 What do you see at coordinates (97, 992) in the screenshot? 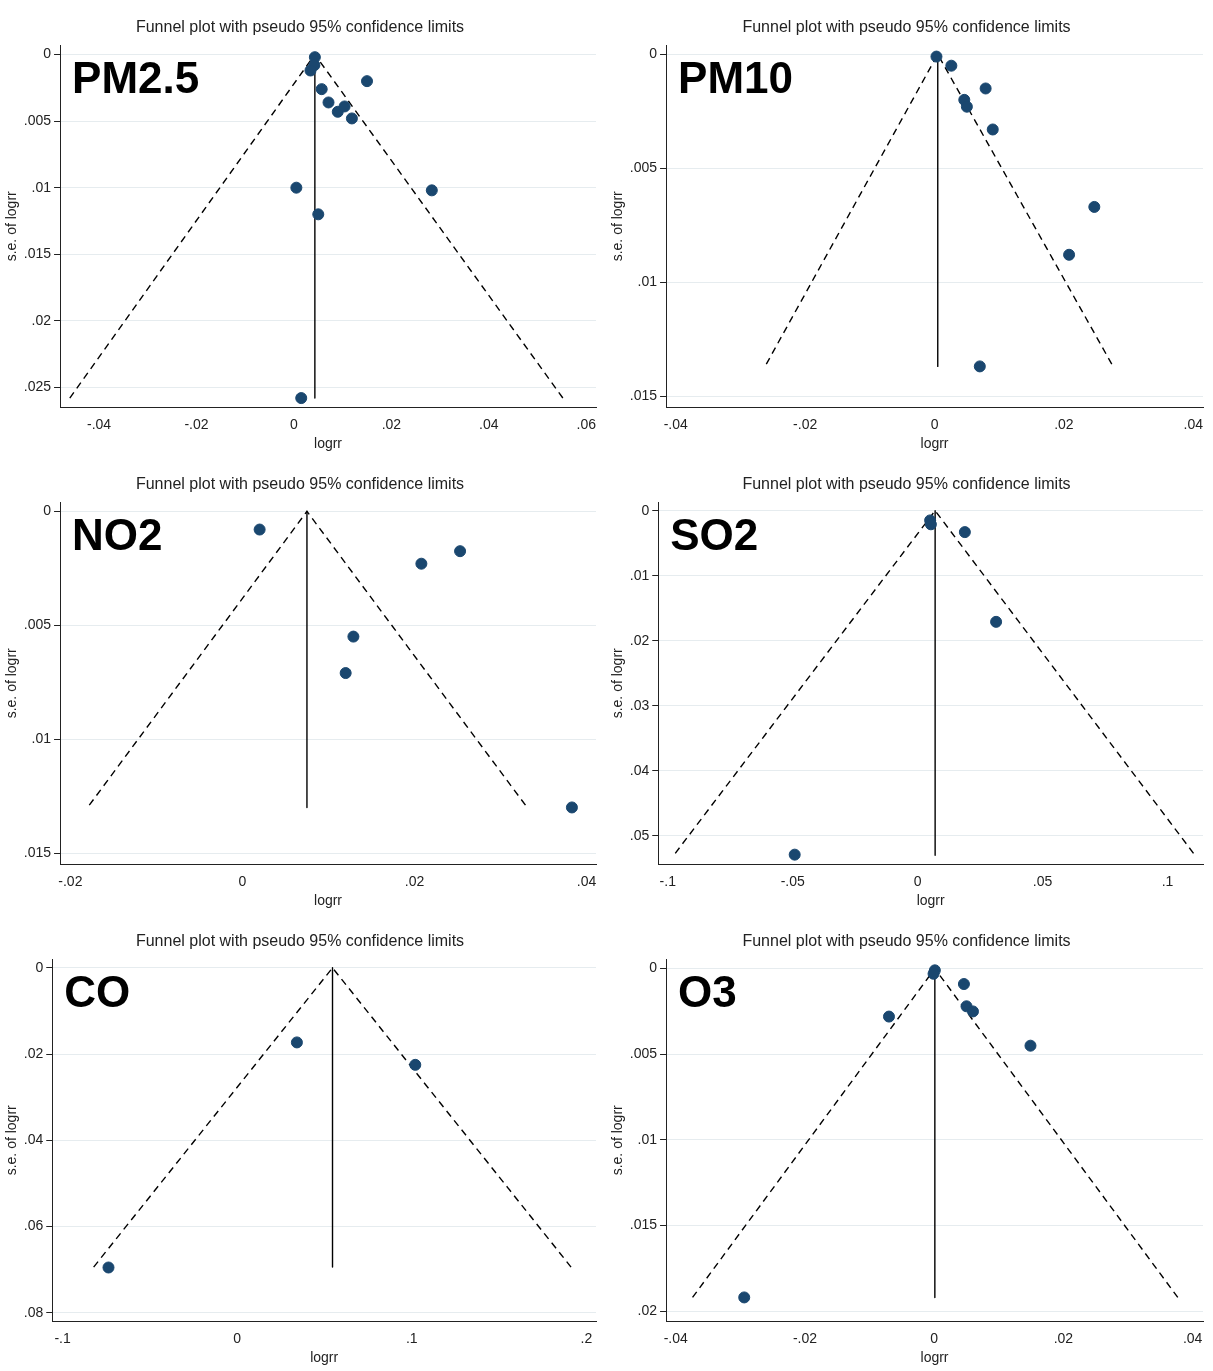
I see `annotation: CO` at bounding box center [97, 992].